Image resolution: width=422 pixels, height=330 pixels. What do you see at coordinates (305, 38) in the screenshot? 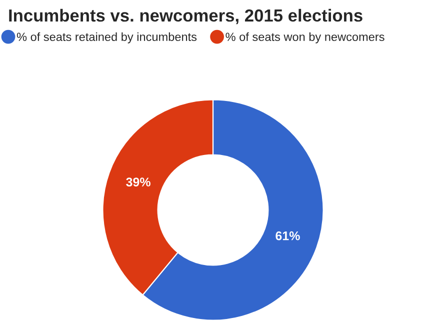
I see `legend-label: % of seats won by newcomers` at bounding box center [305, 38].